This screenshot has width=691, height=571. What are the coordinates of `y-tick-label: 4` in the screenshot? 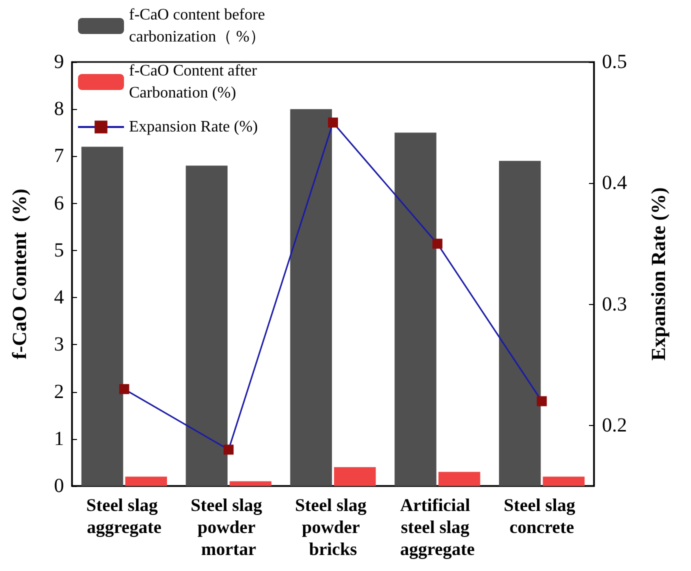 It's located at (59, 297).